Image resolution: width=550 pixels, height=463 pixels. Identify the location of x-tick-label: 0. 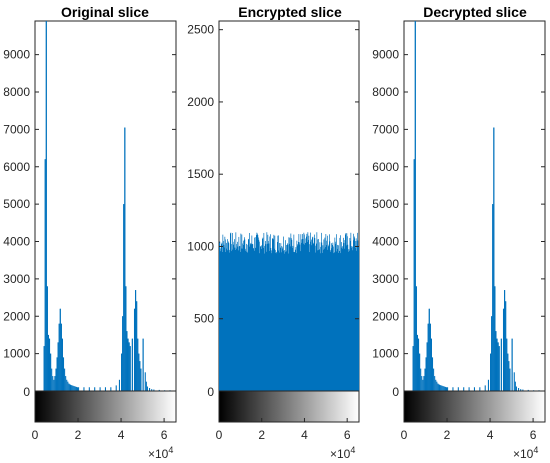
(219, 435).